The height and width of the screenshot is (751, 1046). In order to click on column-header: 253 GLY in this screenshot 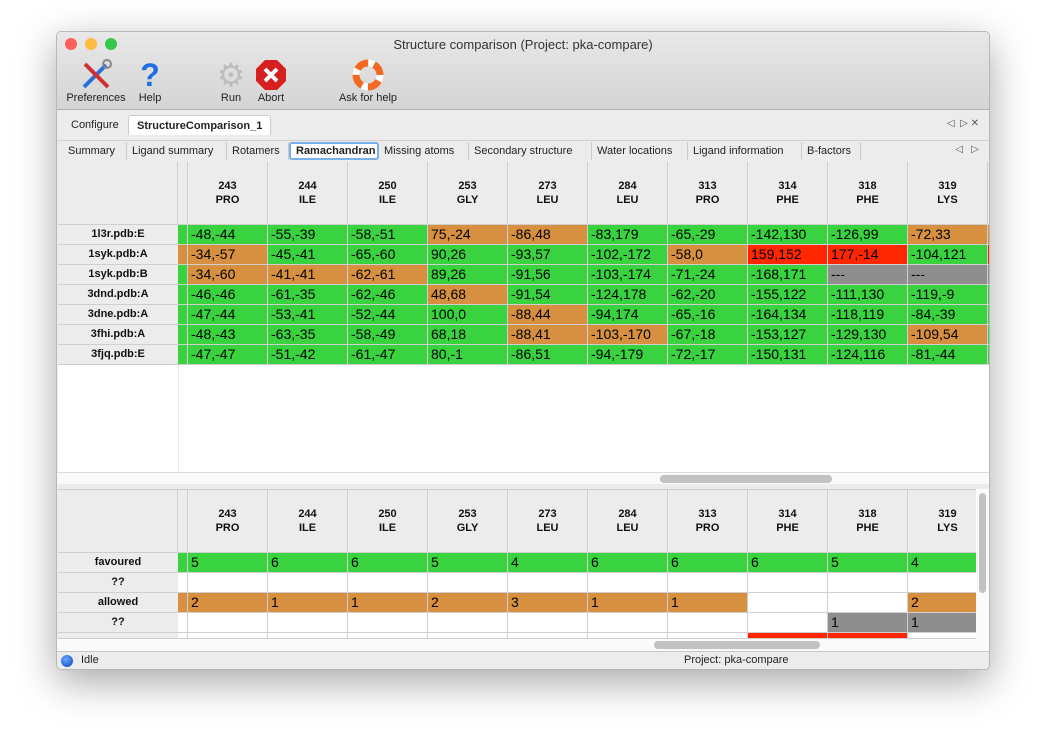, I will do `click(468, 521)`.